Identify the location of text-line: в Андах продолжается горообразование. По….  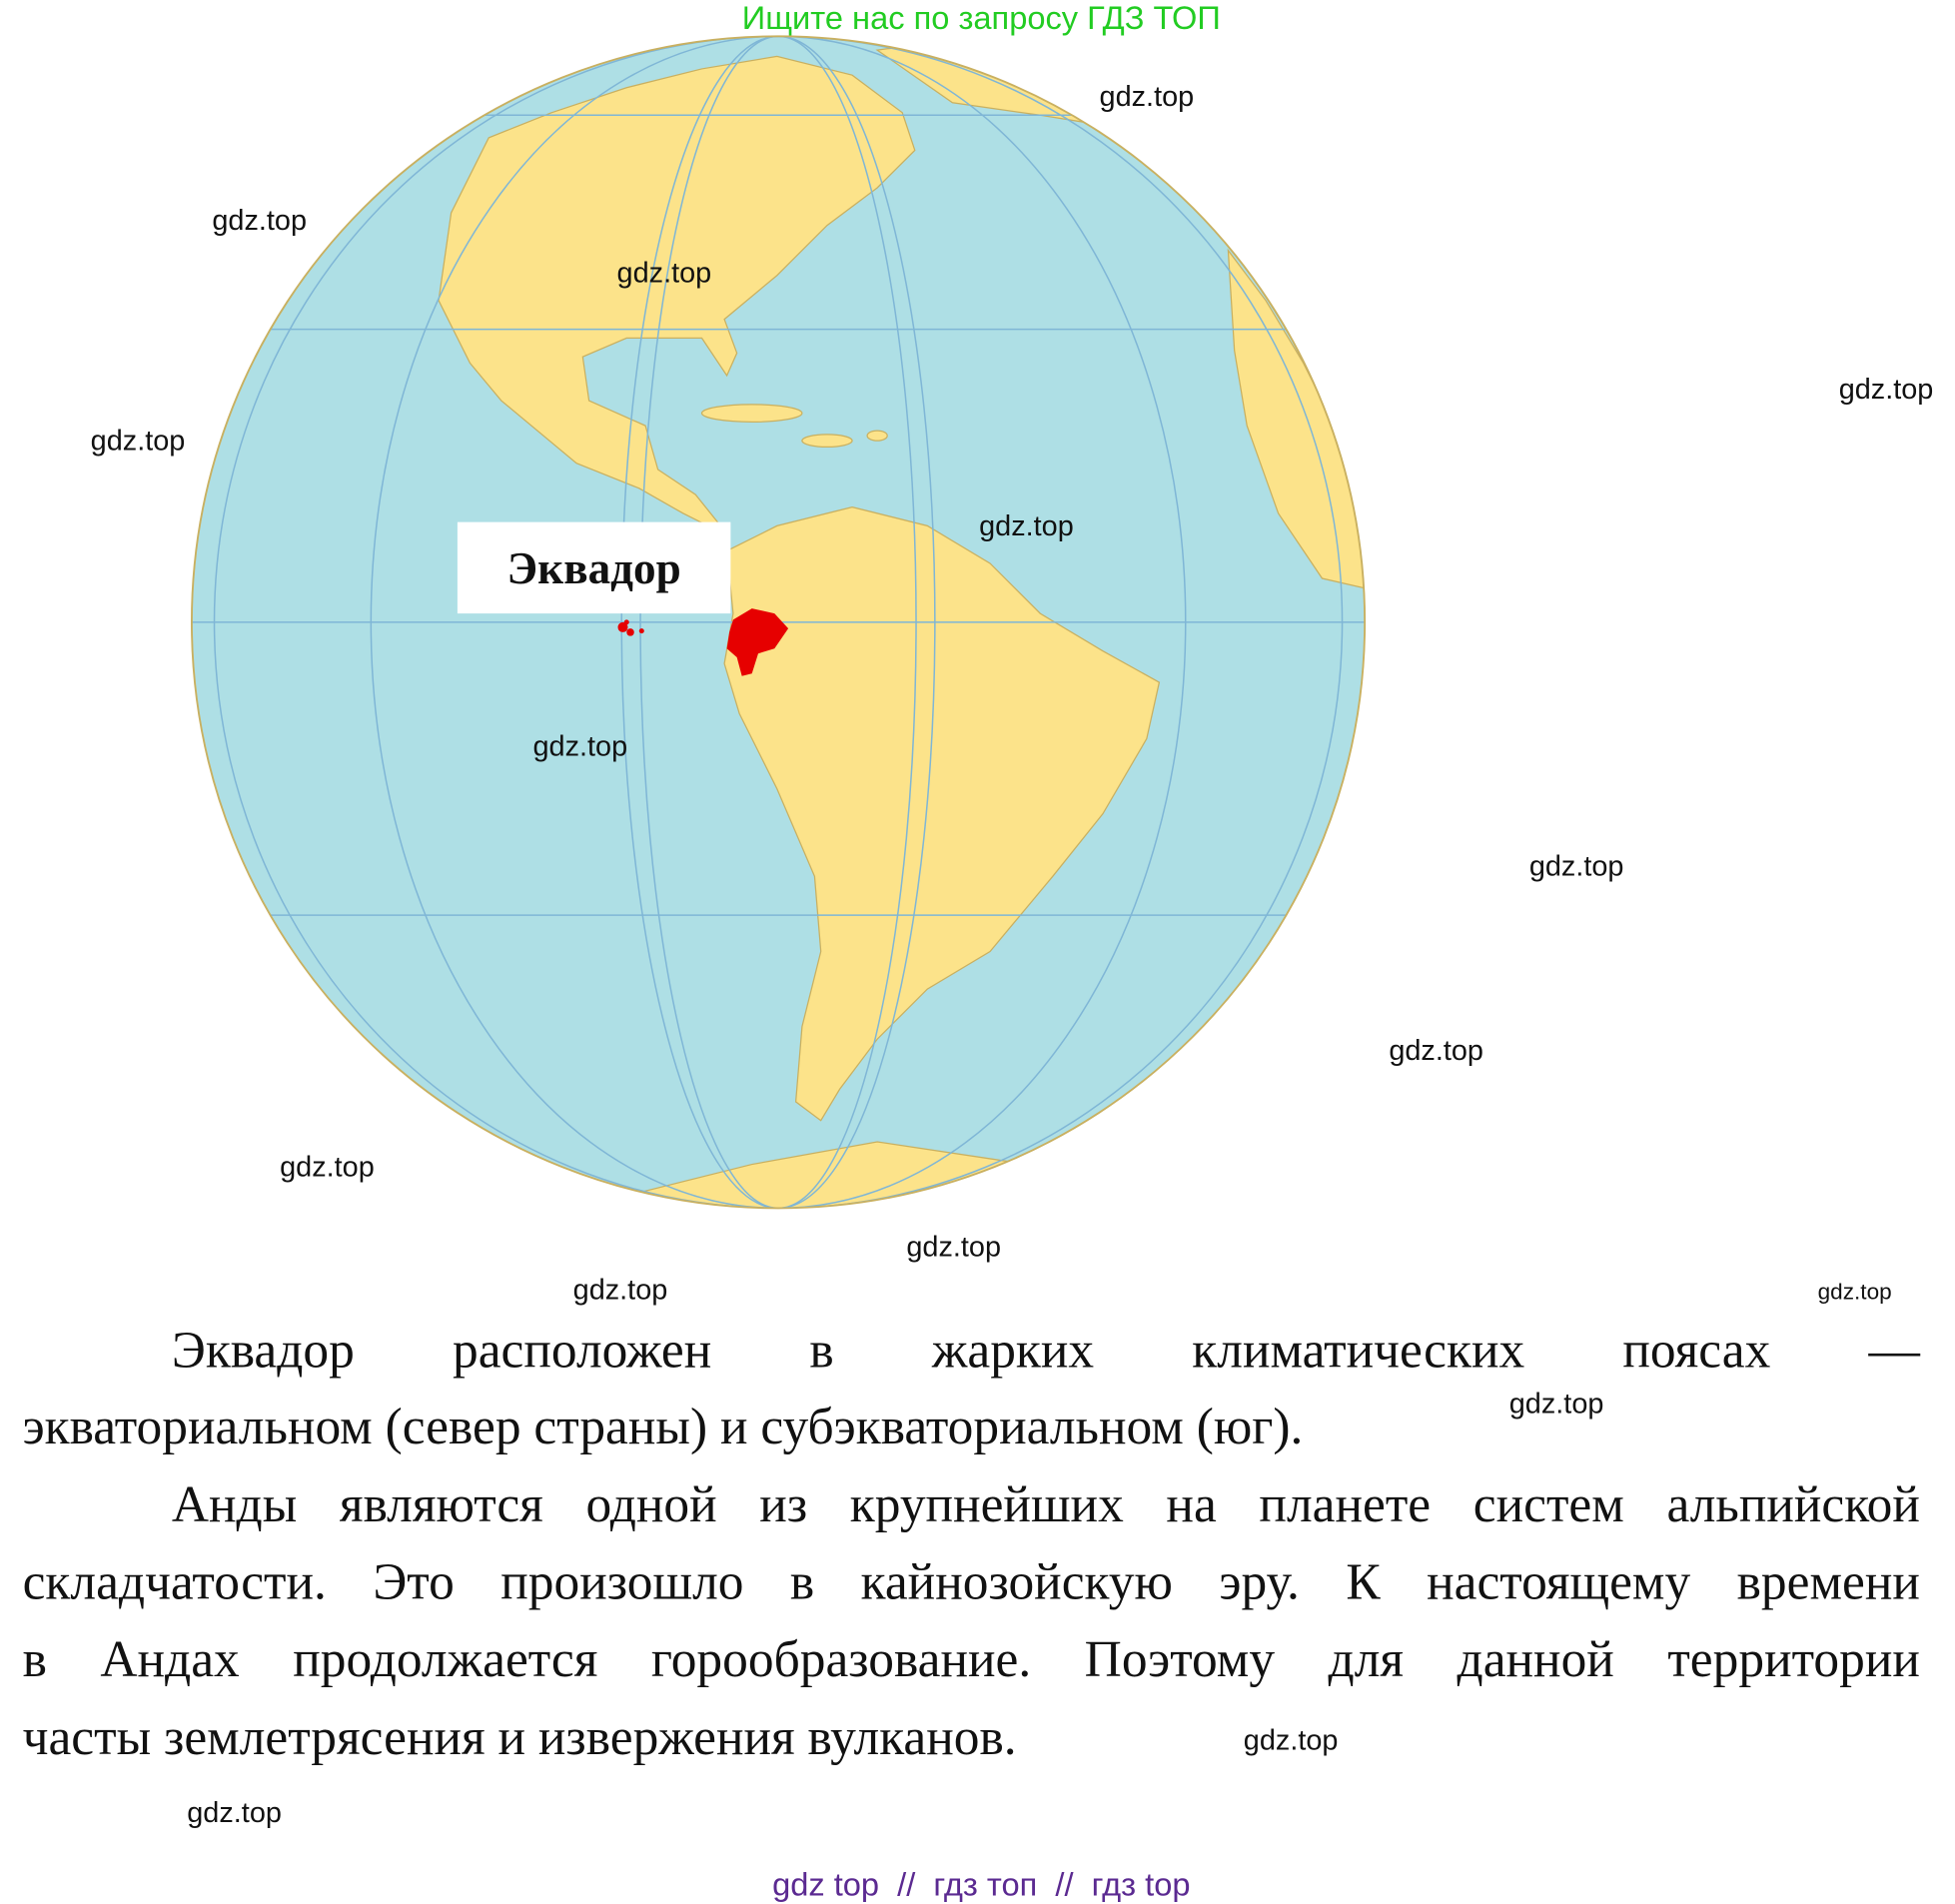
(971, 1658).